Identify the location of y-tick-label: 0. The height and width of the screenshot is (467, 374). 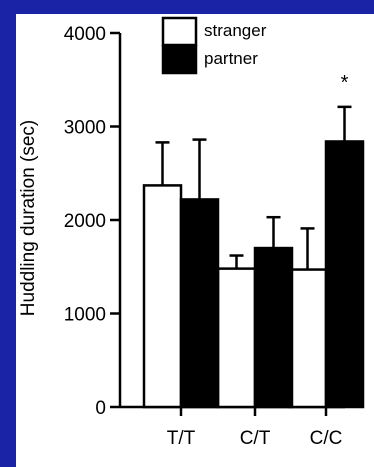
(100, 408).